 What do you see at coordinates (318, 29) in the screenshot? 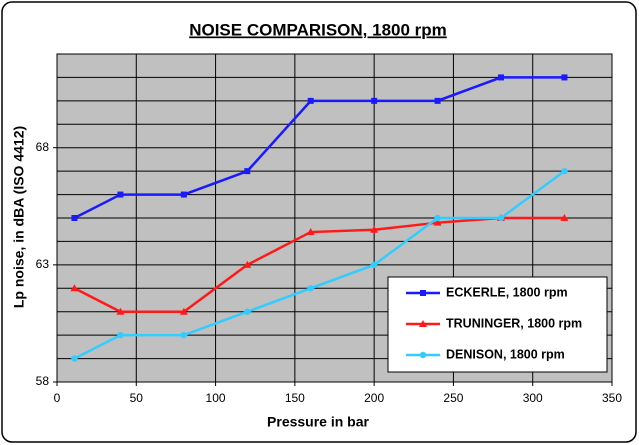
I see `chart-title: NOISE COMPARISON, 1800 rpm` at bounding box center [318, 29].